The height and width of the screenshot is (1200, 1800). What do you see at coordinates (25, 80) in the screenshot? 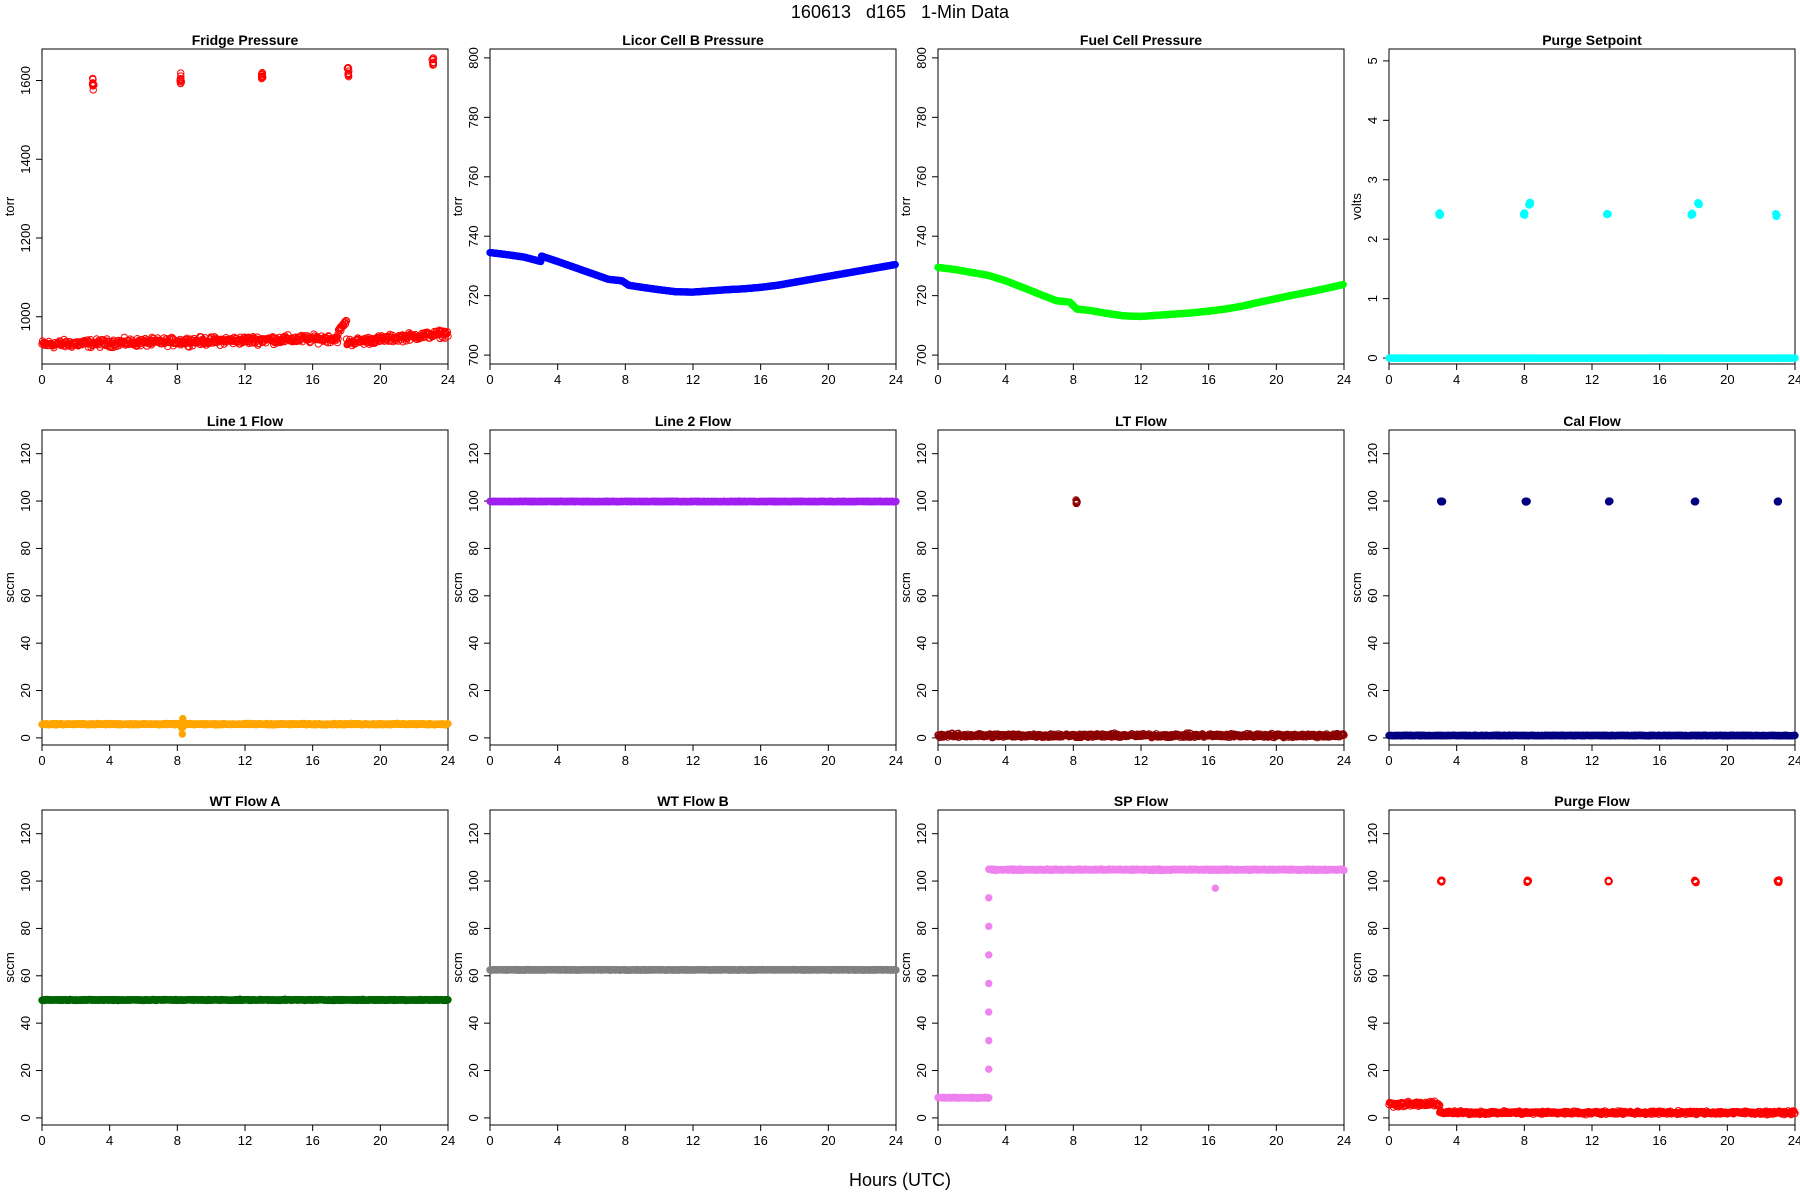
I see `y-tick-label: 1600` at bounding box center [25, 80].